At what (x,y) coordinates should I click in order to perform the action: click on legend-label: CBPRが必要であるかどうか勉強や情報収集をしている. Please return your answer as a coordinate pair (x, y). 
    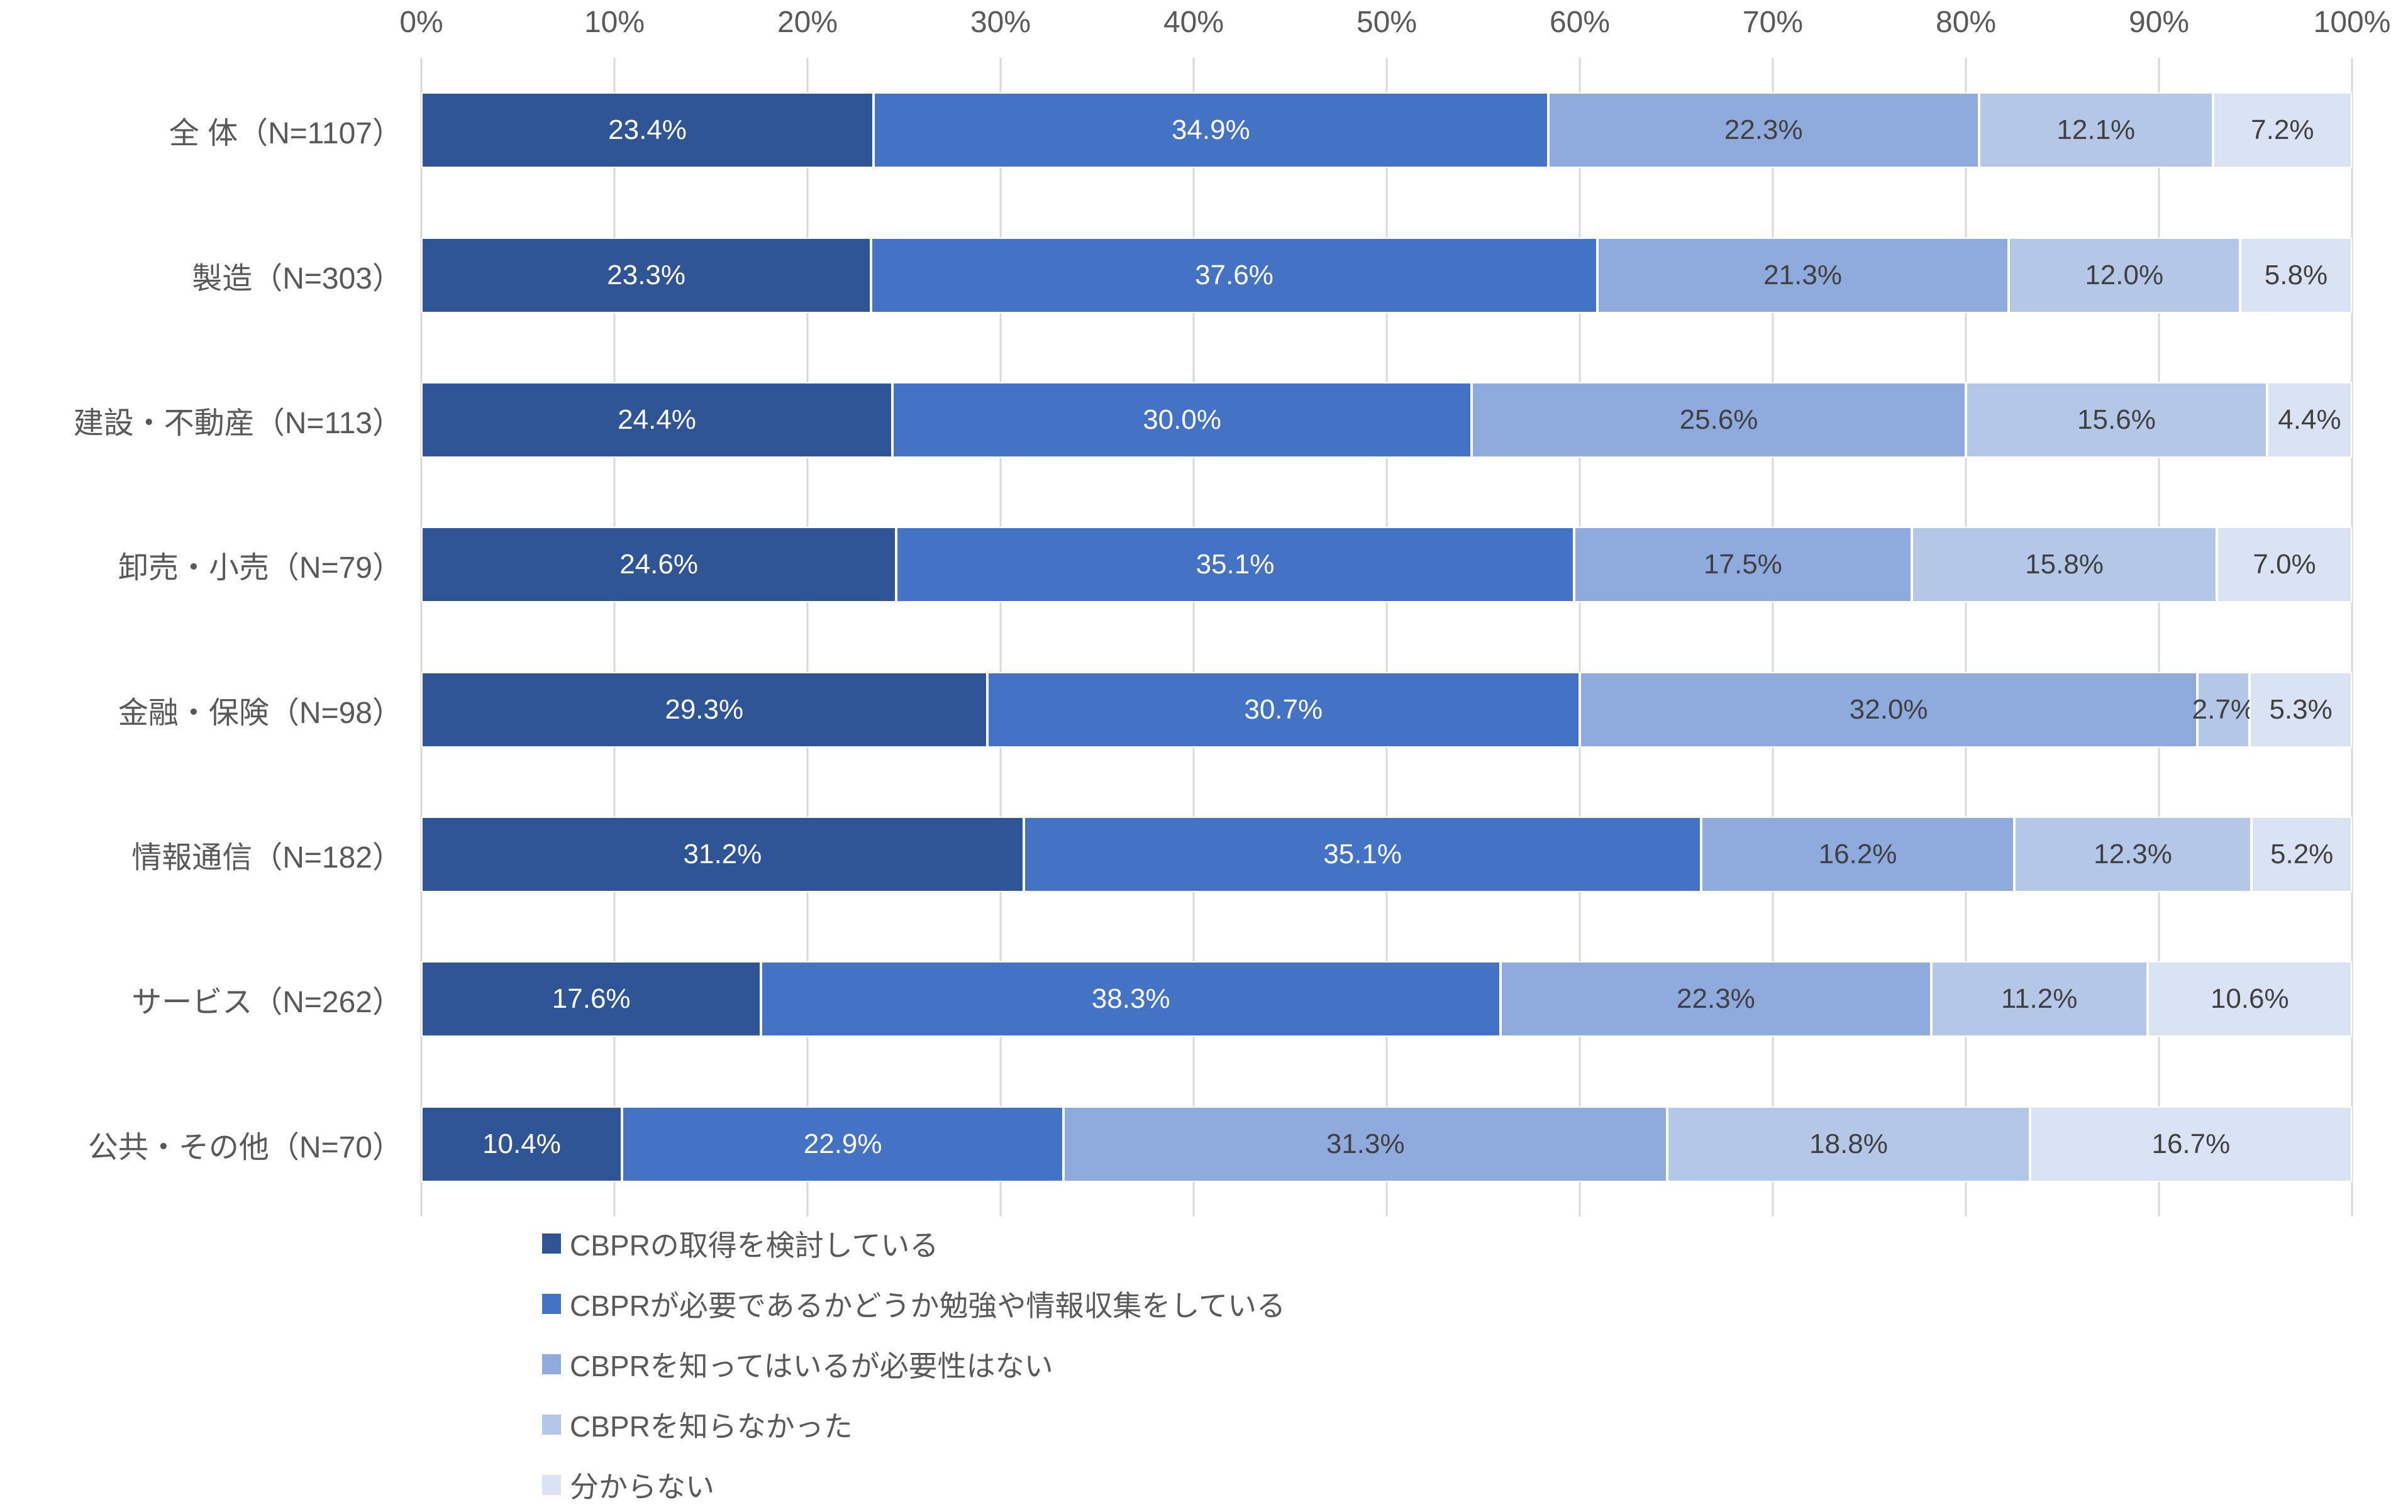
    Looking at the image, I should click on (927, 1305).